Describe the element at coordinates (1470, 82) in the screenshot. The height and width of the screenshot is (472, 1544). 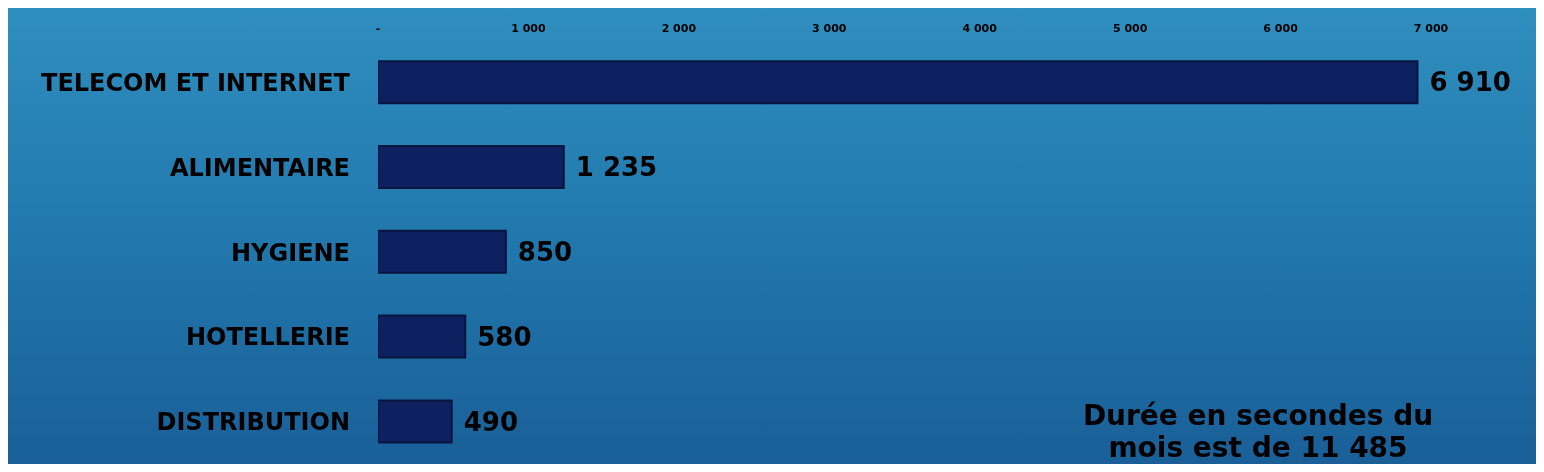
I see `data-label: 6 910` at that location.